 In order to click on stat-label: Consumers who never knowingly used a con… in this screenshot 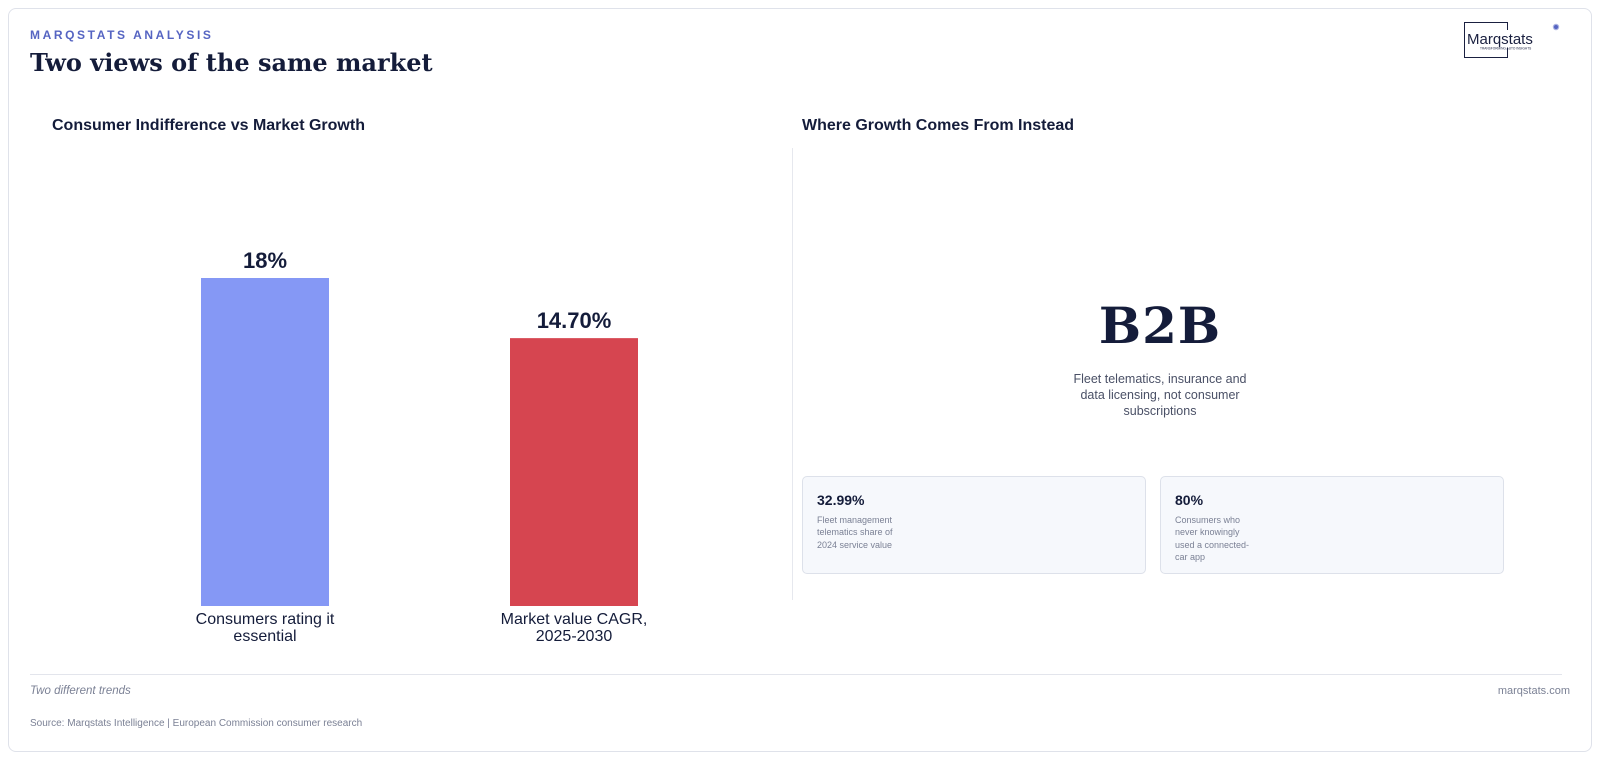, I will do `click(1212, 538)`.